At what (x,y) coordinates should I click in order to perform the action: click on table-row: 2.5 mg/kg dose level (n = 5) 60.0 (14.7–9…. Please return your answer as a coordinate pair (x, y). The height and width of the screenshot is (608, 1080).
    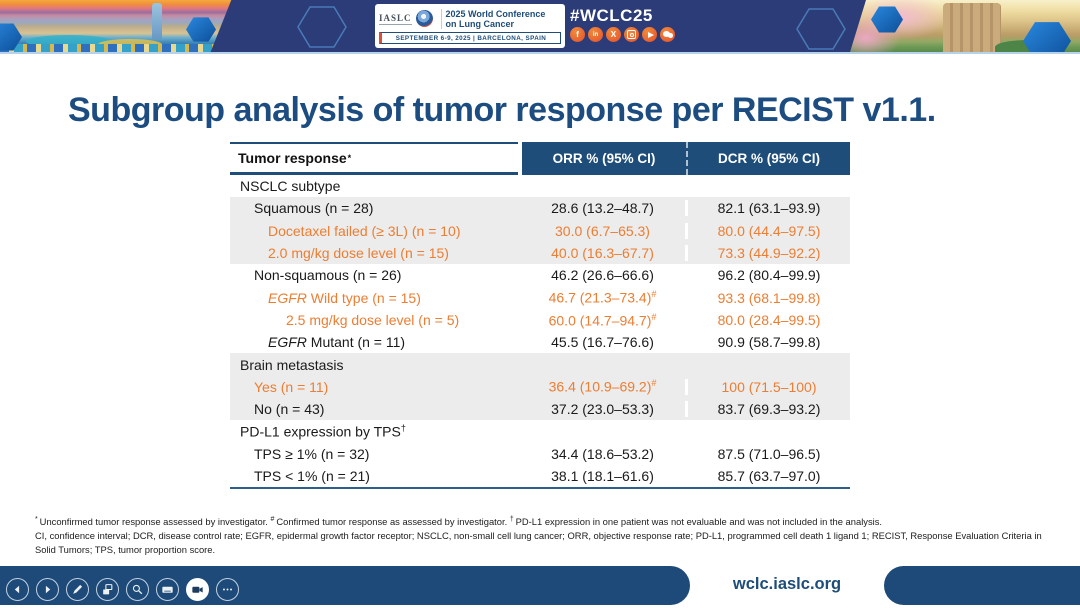
    Looking at the image, I should click on (540, 320).